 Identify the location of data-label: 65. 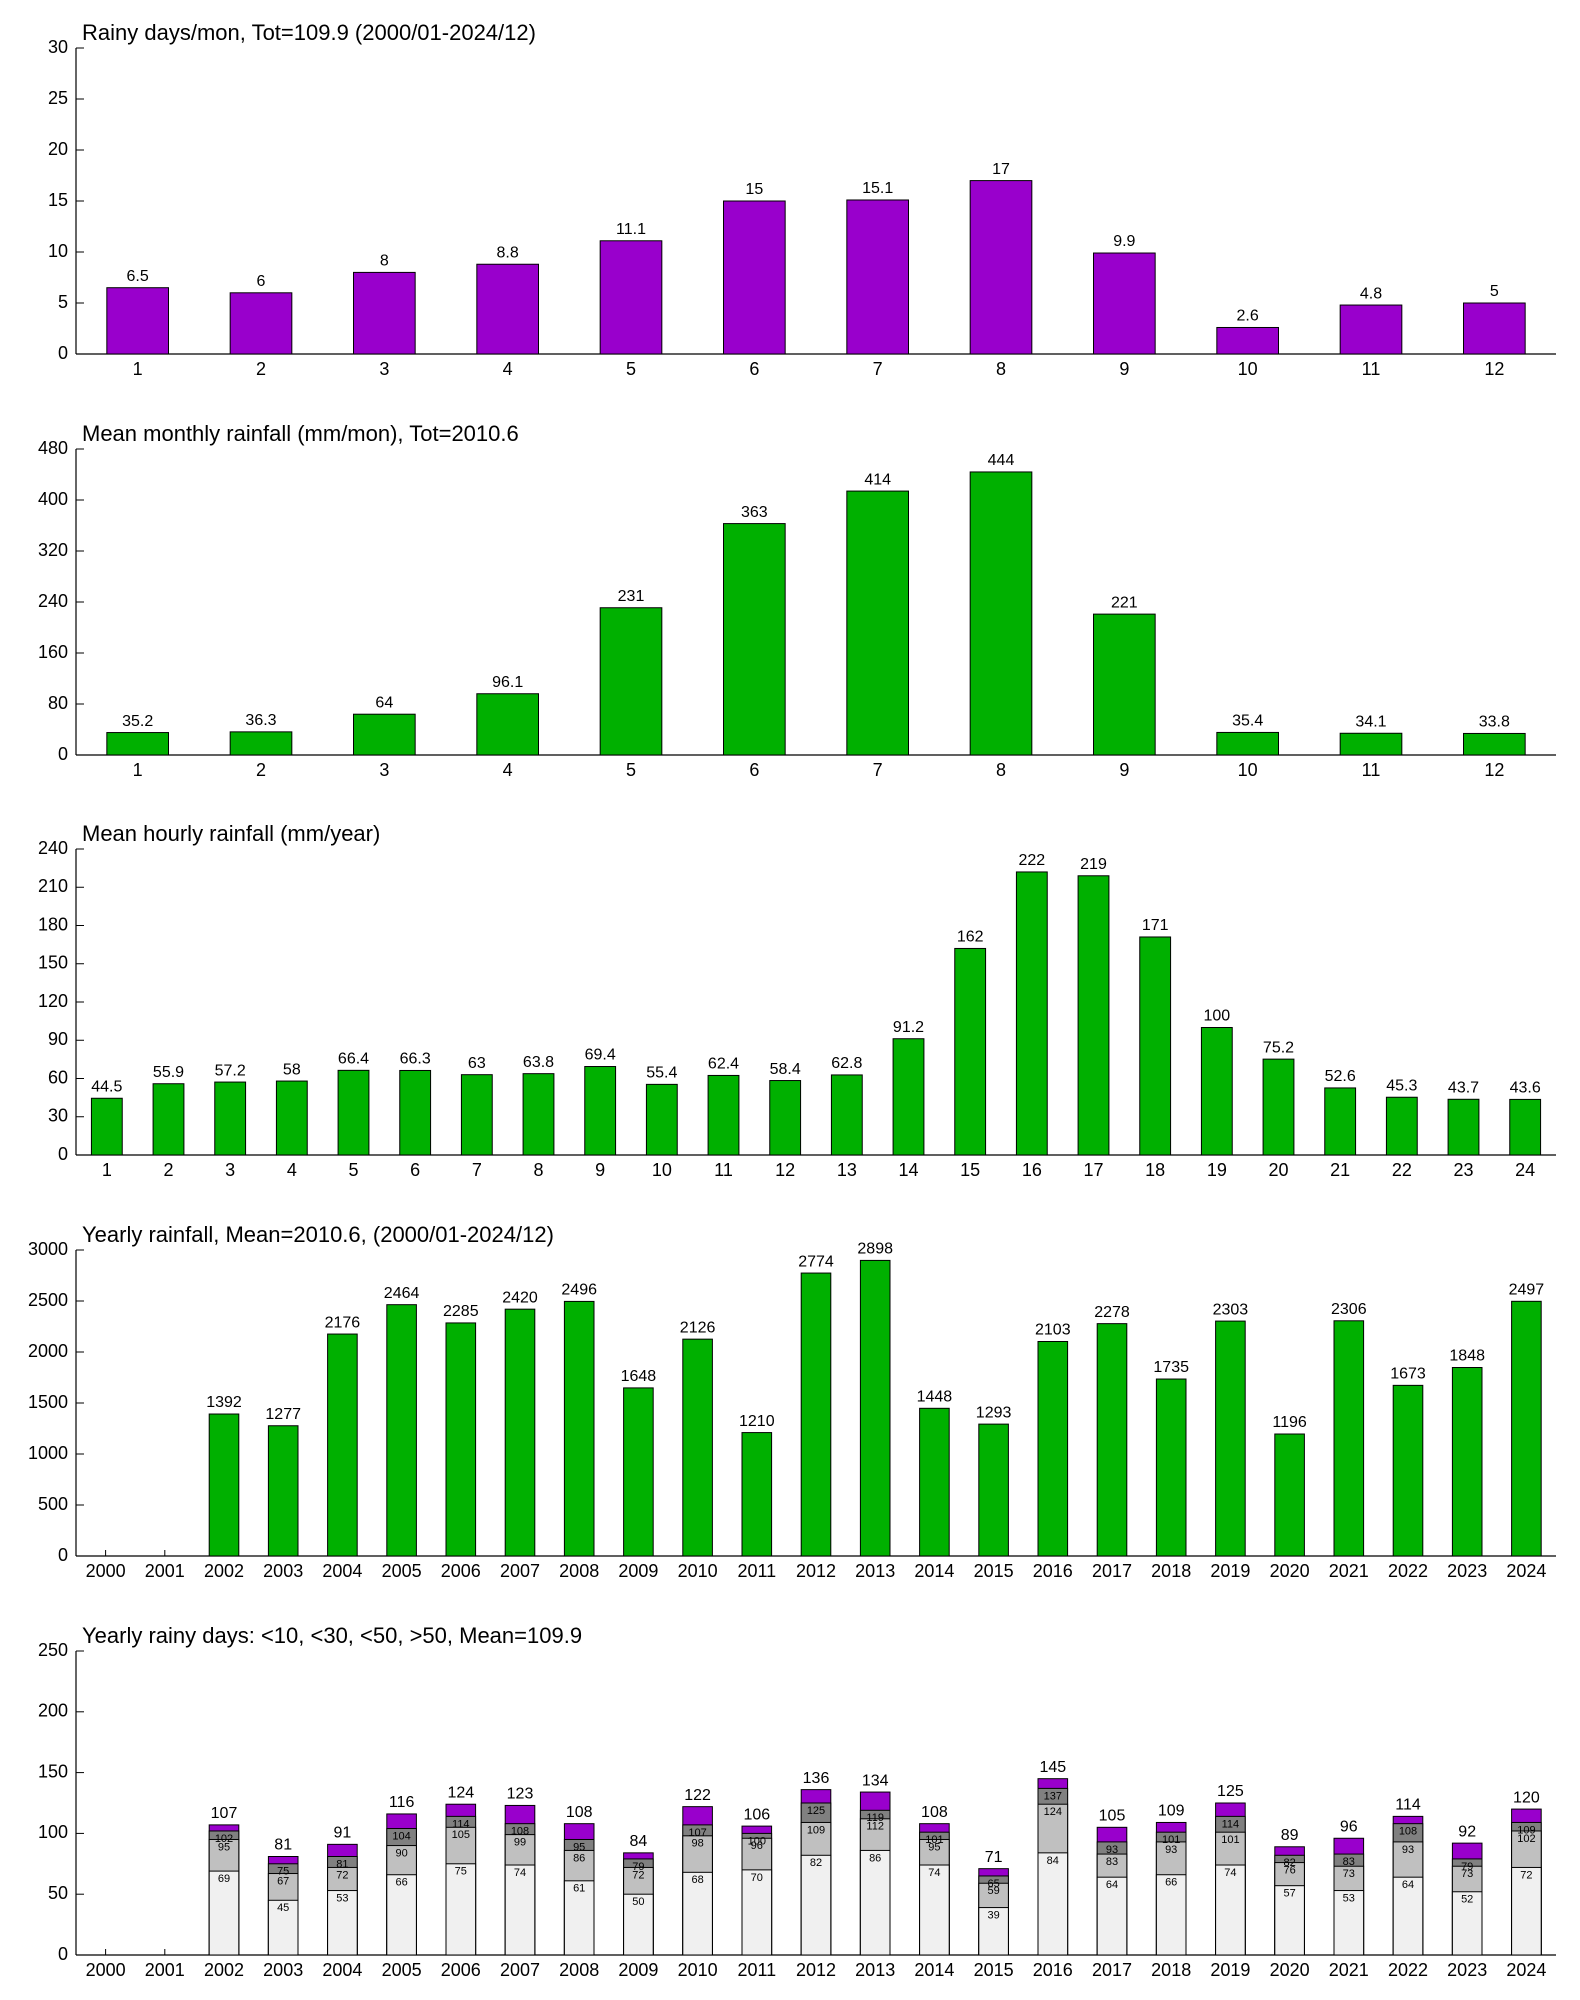
(993, 1884).